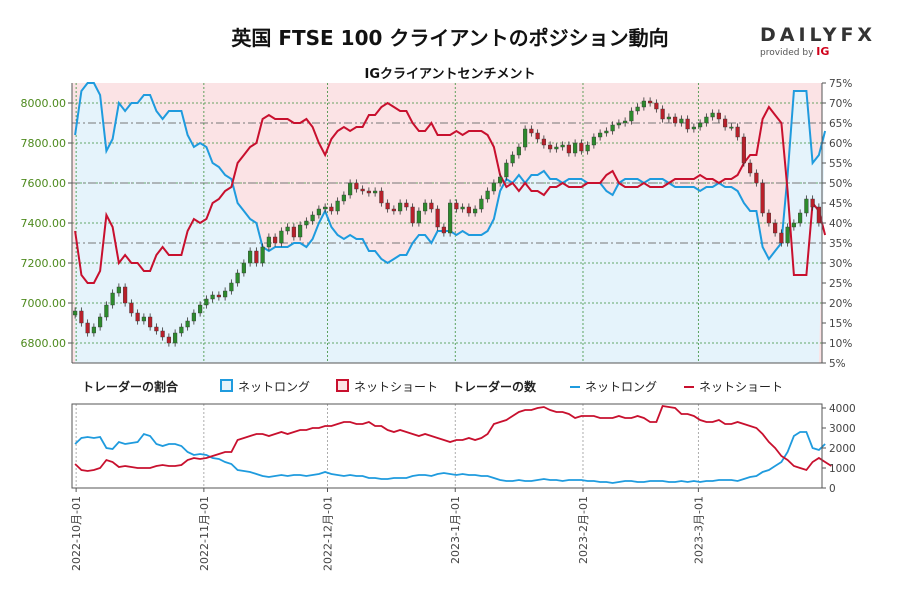 Image resolution: width=900 pixels, height=600 pixels. Describe the element at coordinates (842, 469) in the screenshot. I see `count-tick-label: 1000` at that location.